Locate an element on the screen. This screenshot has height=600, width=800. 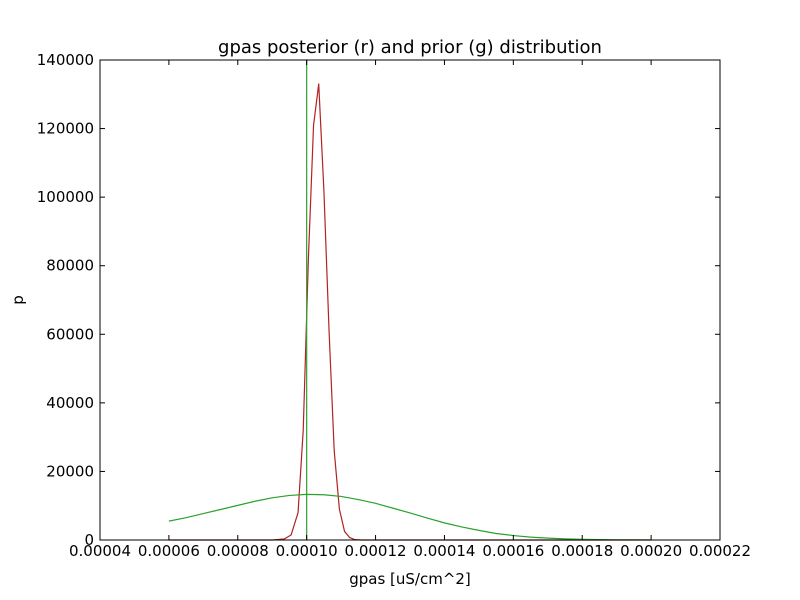
x-tick-label: 0.00008 is located at coordinates (238, 551).